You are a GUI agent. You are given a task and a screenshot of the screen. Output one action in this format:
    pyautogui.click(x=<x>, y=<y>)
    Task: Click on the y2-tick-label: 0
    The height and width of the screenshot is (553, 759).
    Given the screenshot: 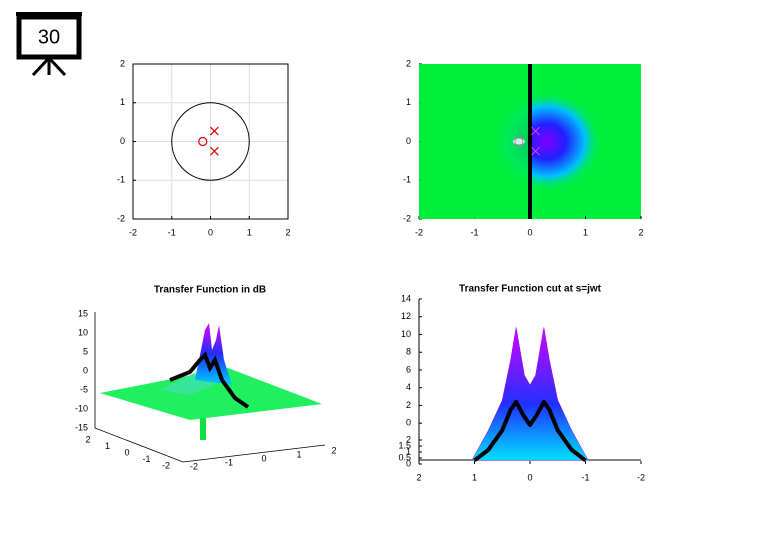 What is the action you would take?
    pyautogui.click(x=408, y=463)
    